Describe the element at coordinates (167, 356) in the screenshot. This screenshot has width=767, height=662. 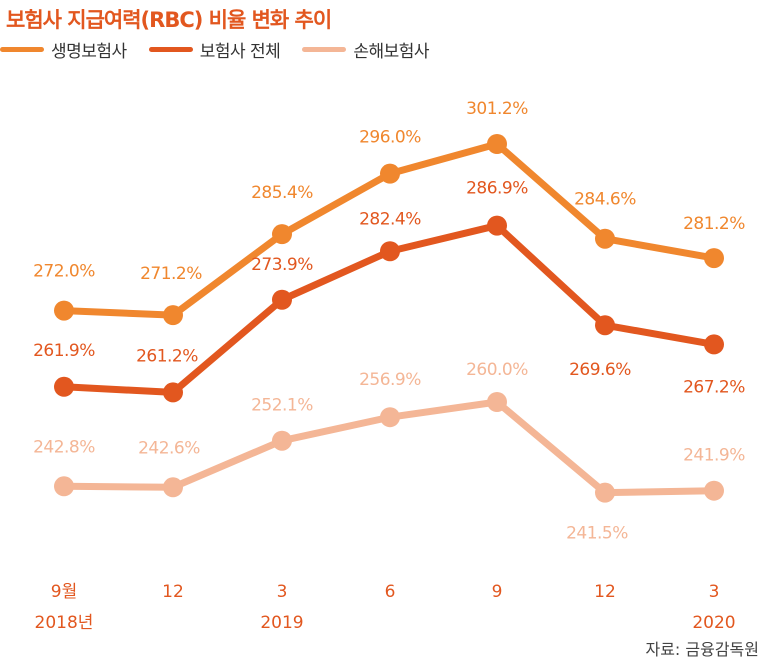
I see `value-label-total-1: 261.2%` at that location.